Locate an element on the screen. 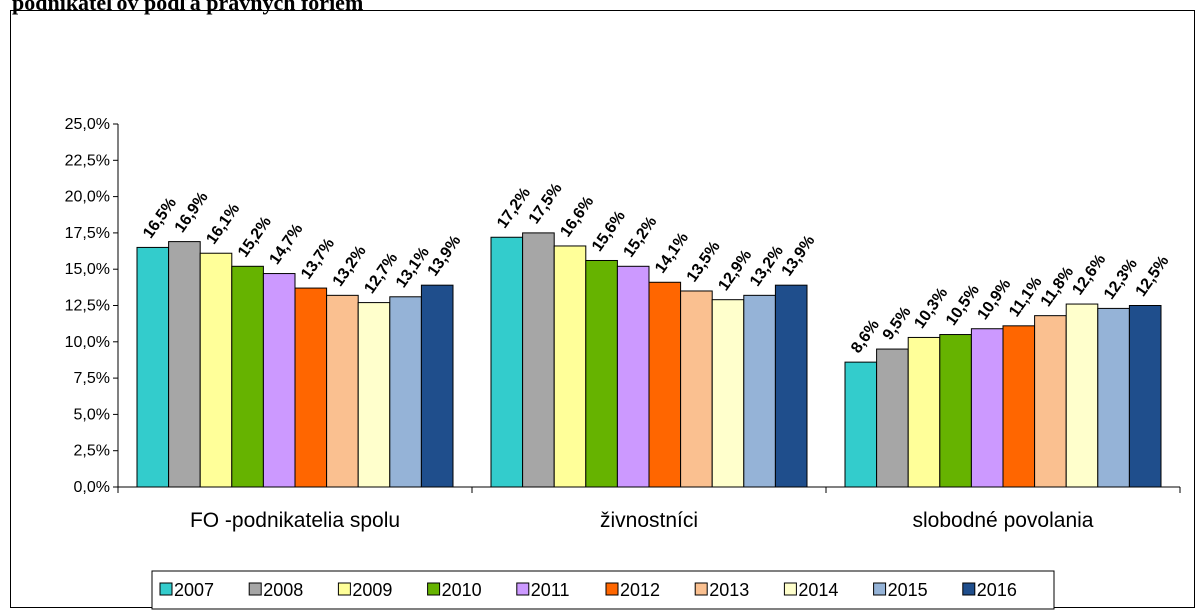  legend-swatch-2015 is located at coordinates (880, 589).